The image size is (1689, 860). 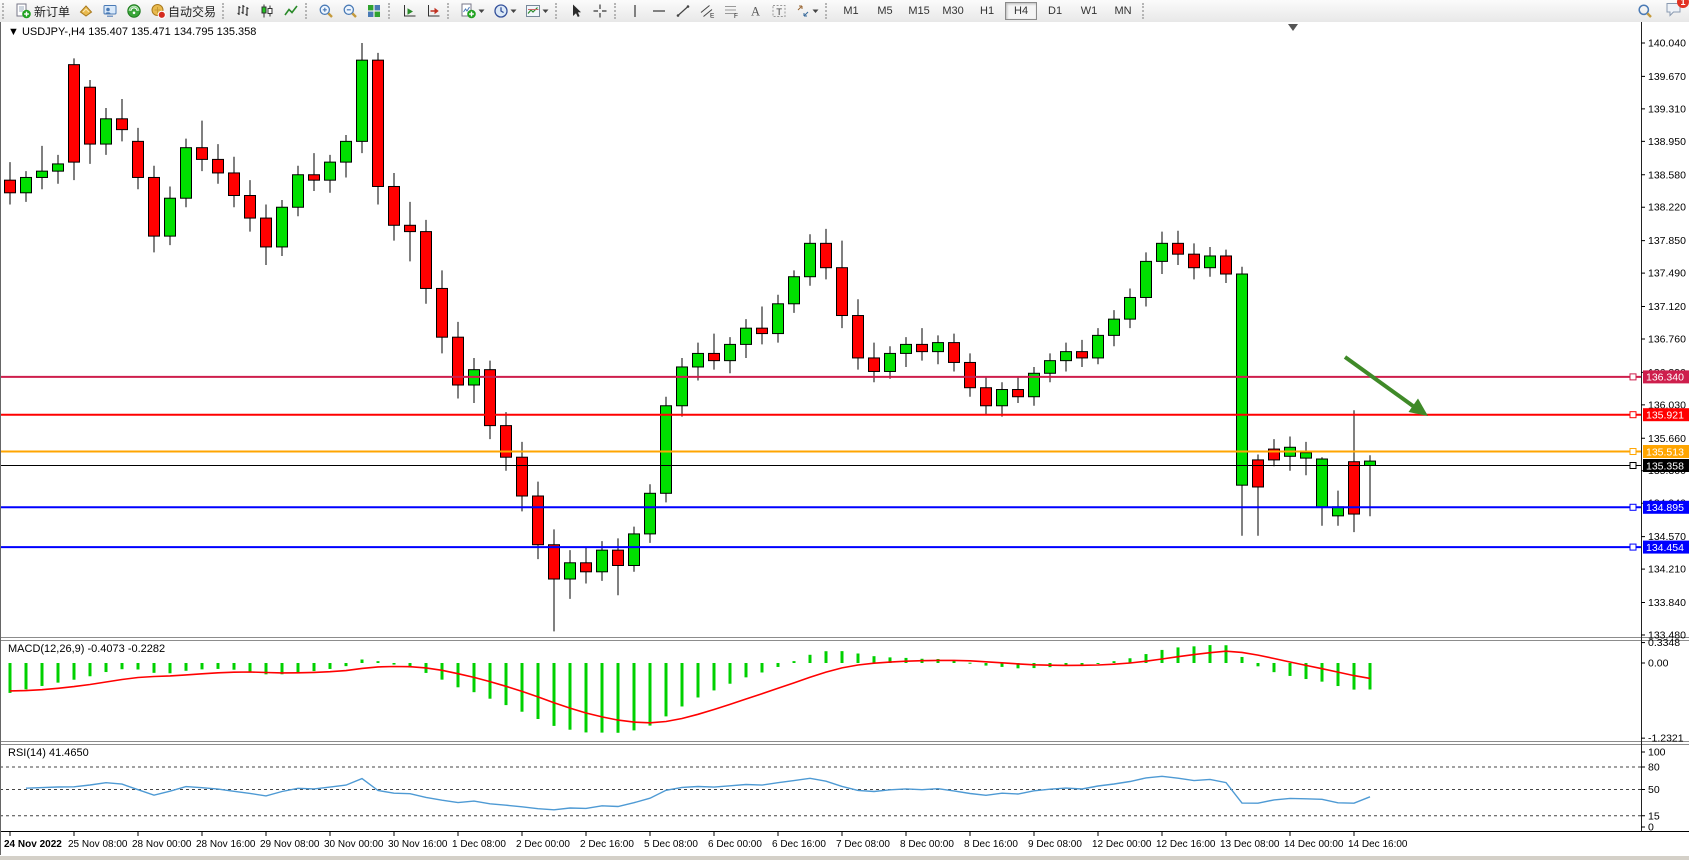 What do you see at coordinates (1055, 11) in the screenshot?
I see `timeframe-button-d1: D1` at bounding box center [1055, 11].